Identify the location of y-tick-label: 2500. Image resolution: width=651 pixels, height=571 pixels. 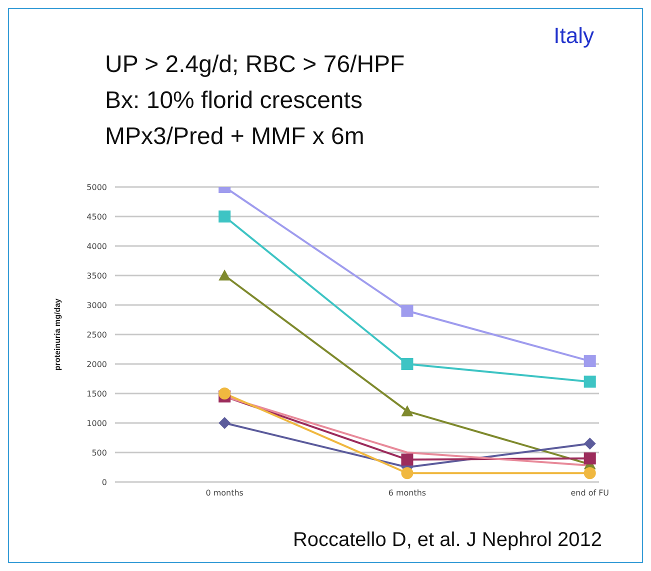
(96, 335).